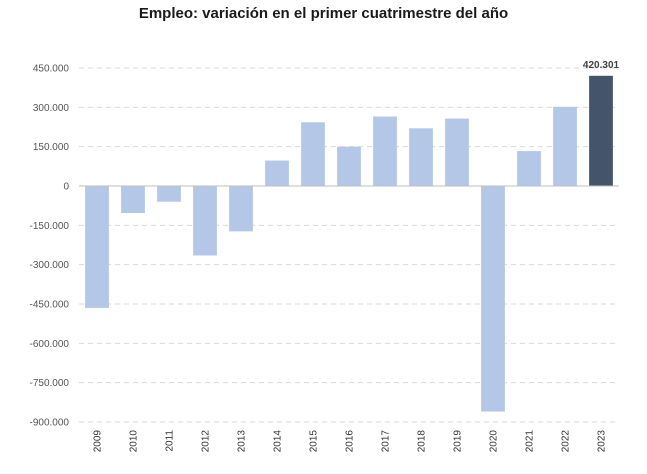  What do you see at coordinates (51, 108) in the screenshot?
I see `y-tick-label: 300.000` at bounding box center [51, 108].